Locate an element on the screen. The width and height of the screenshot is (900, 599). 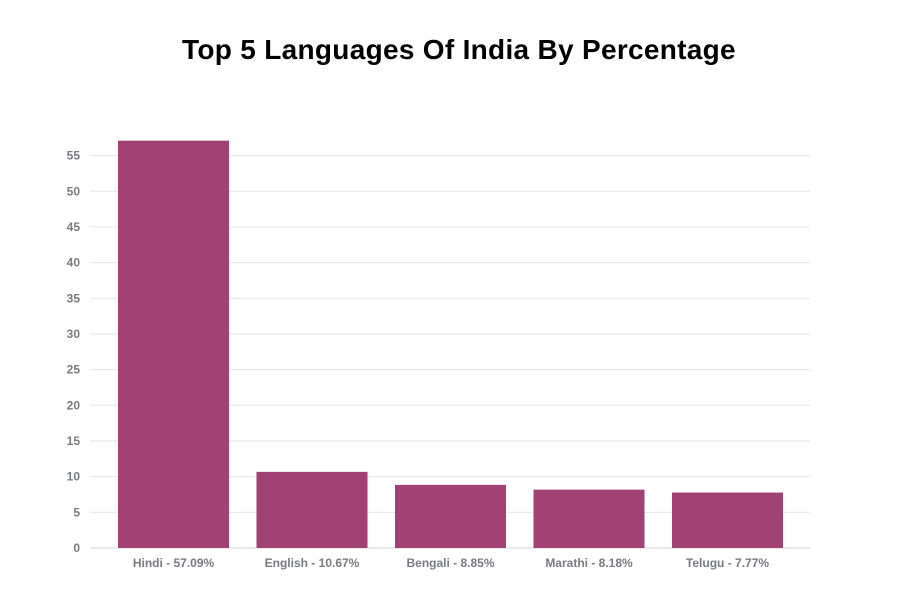
y-tick-label: 20 is located at coordinates (74, 405).